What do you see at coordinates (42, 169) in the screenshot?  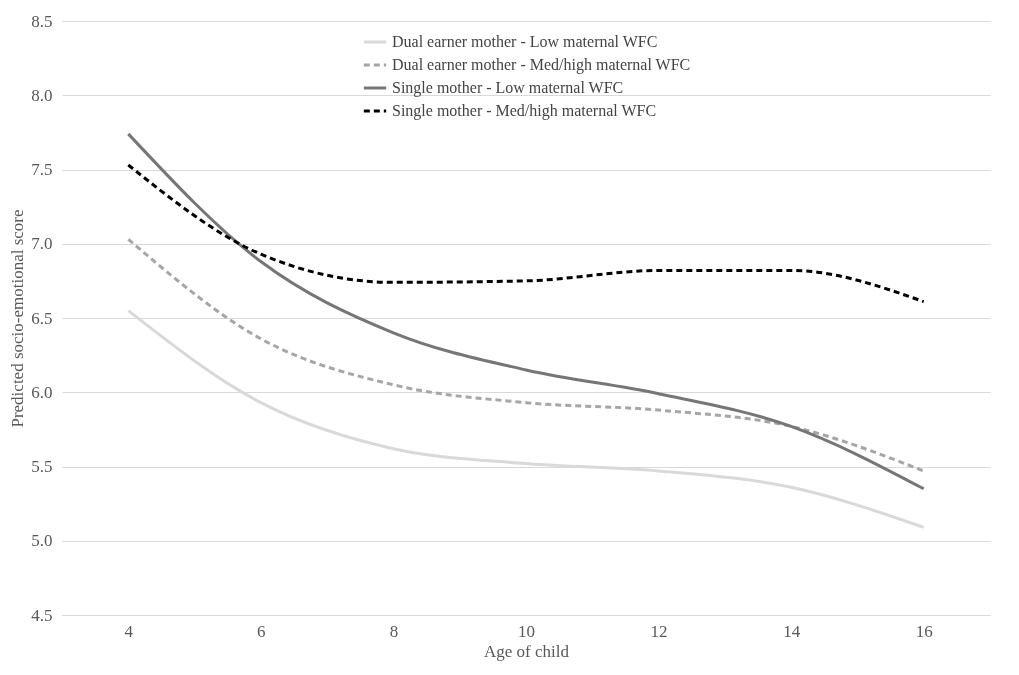 I see `y-tick-label: 7.5` at bounding box center [42, 169].